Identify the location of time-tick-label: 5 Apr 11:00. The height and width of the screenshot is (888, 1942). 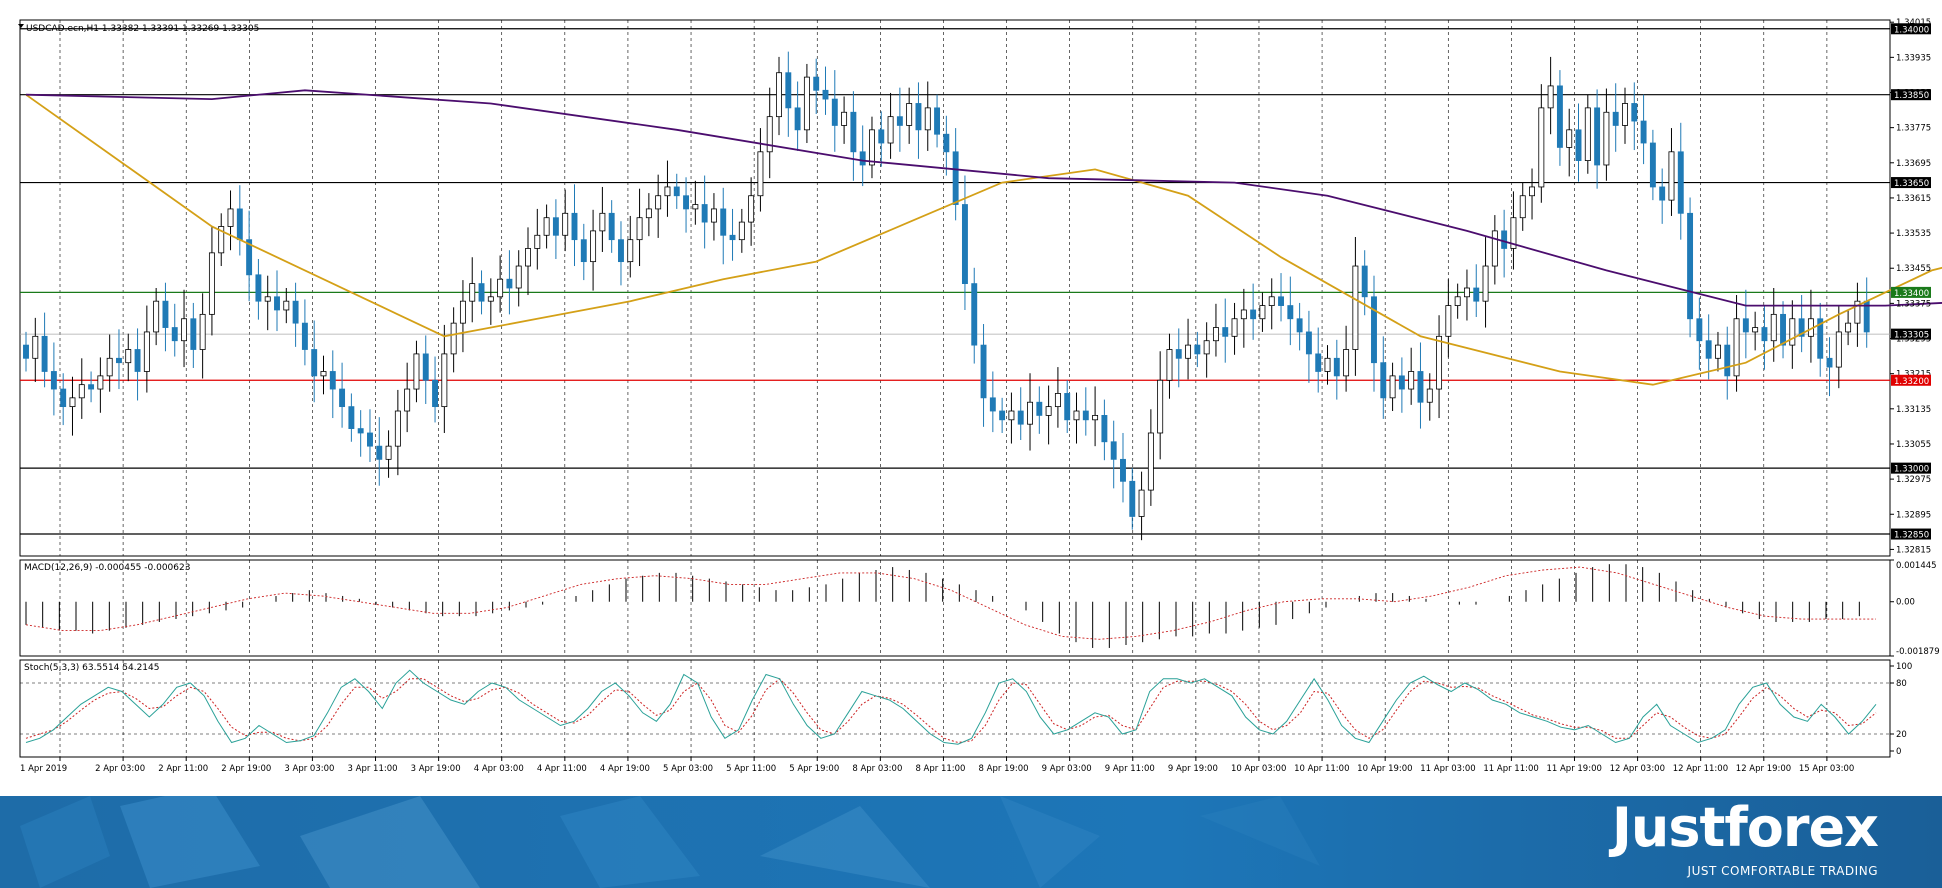
(751, 769).